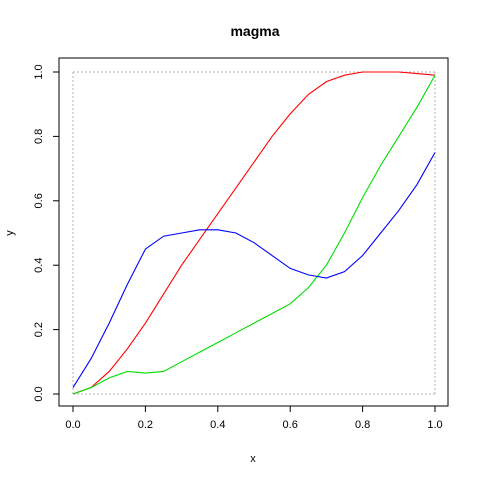 This screenshot has height=480, width=480. What do you see at coordinates (362, 425) in the screenshot?
I see `x-tick-label: 0.8` at bounding box center [362, 425].